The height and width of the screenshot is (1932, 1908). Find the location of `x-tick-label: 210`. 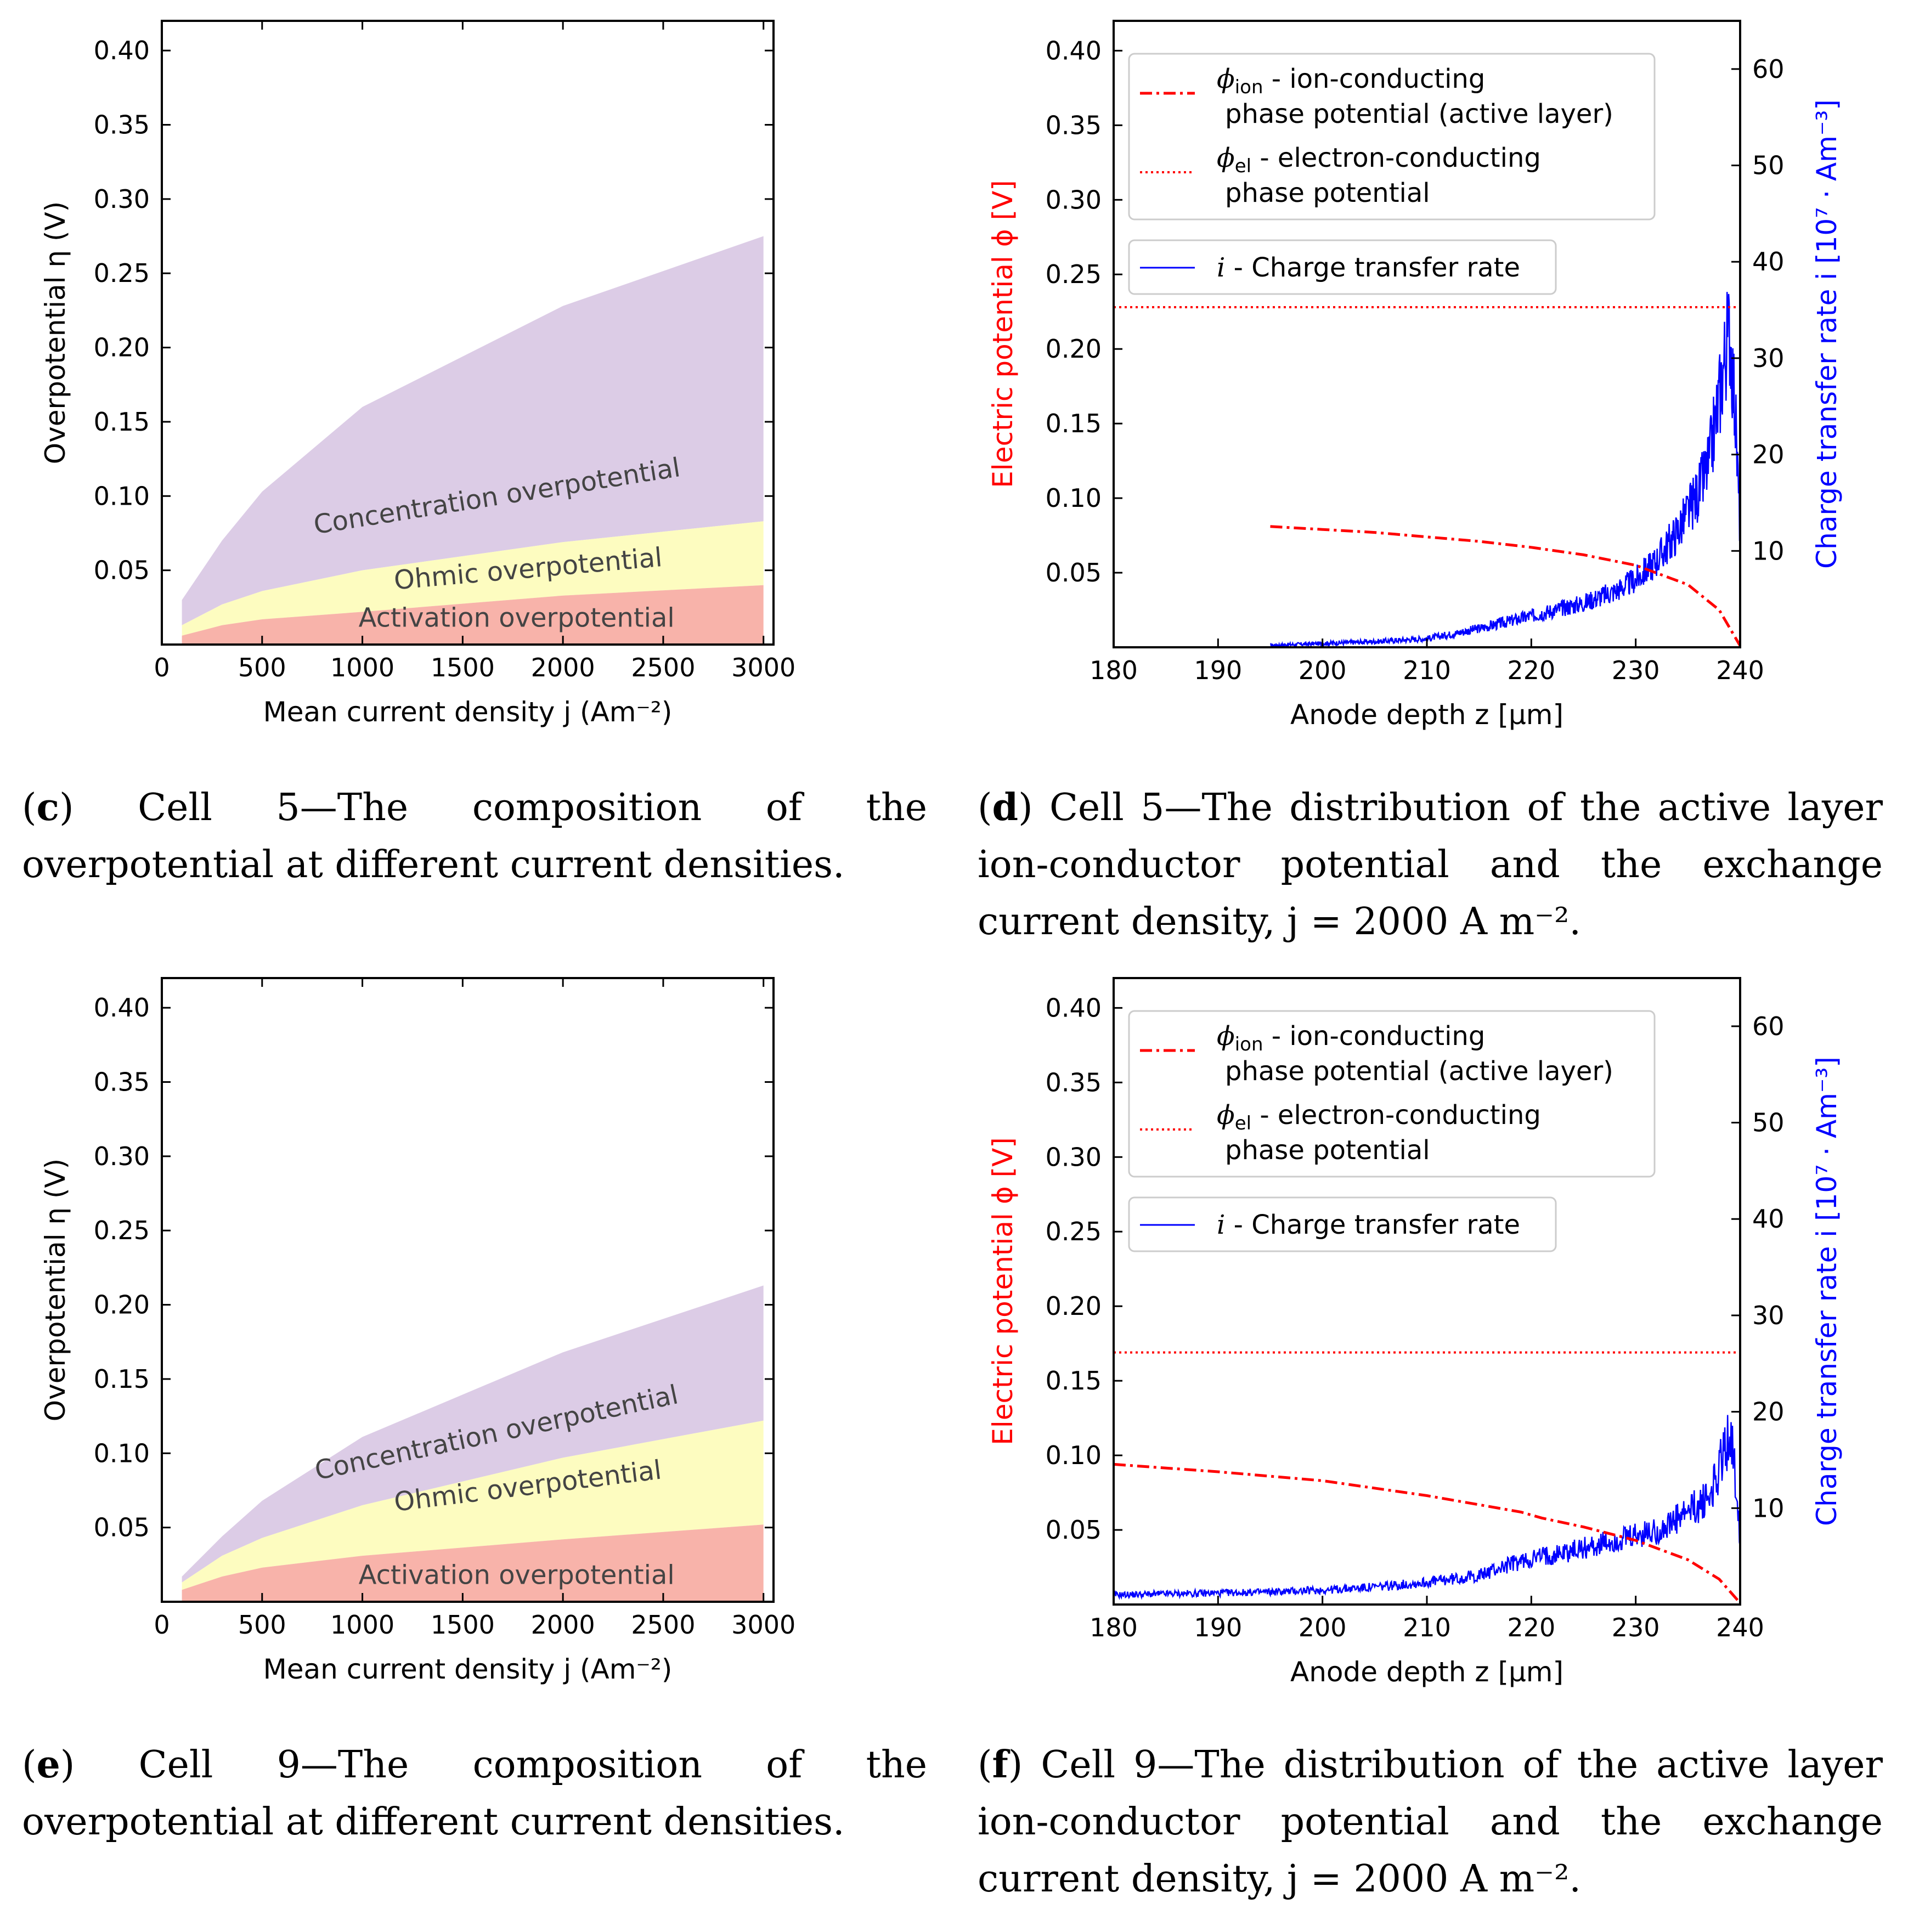

x-tick-label: 210 is located at coordinates (1427, 670).